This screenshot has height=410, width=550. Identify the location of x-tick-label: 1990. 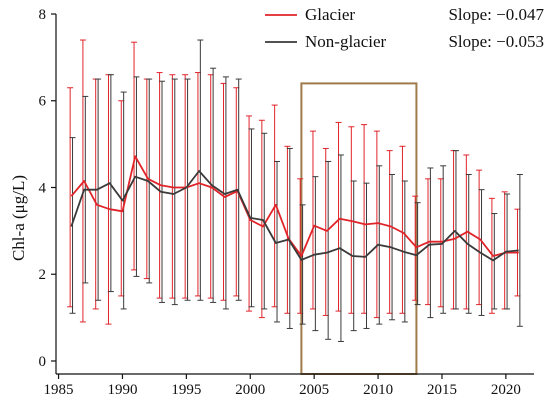
(122, 390).